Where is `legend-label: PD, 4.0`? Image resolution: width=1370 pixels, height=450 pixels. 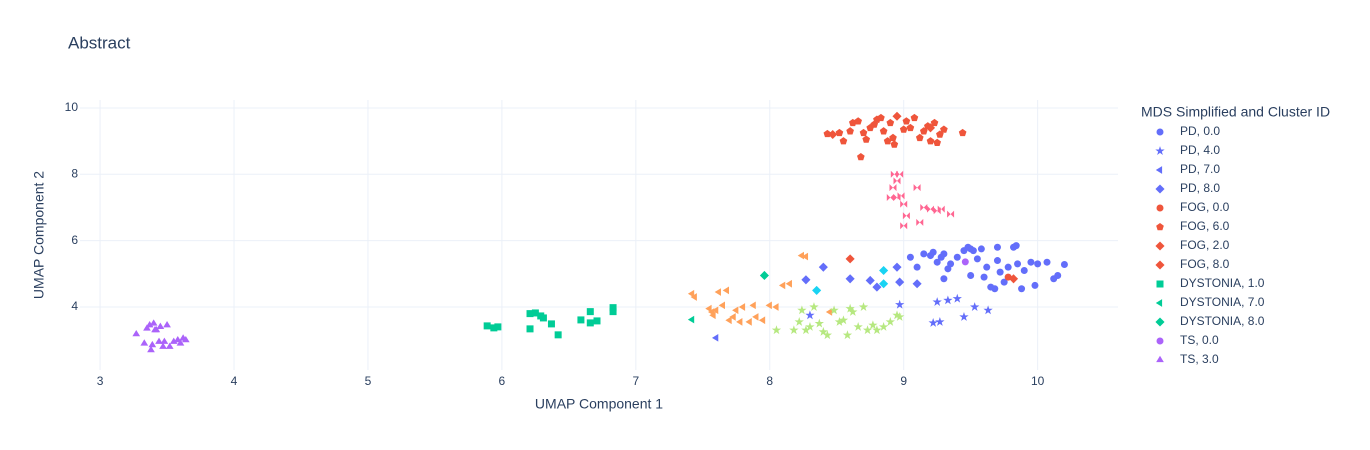
legend-label: PD, 4.0 is located at coordinates (1200, 150).